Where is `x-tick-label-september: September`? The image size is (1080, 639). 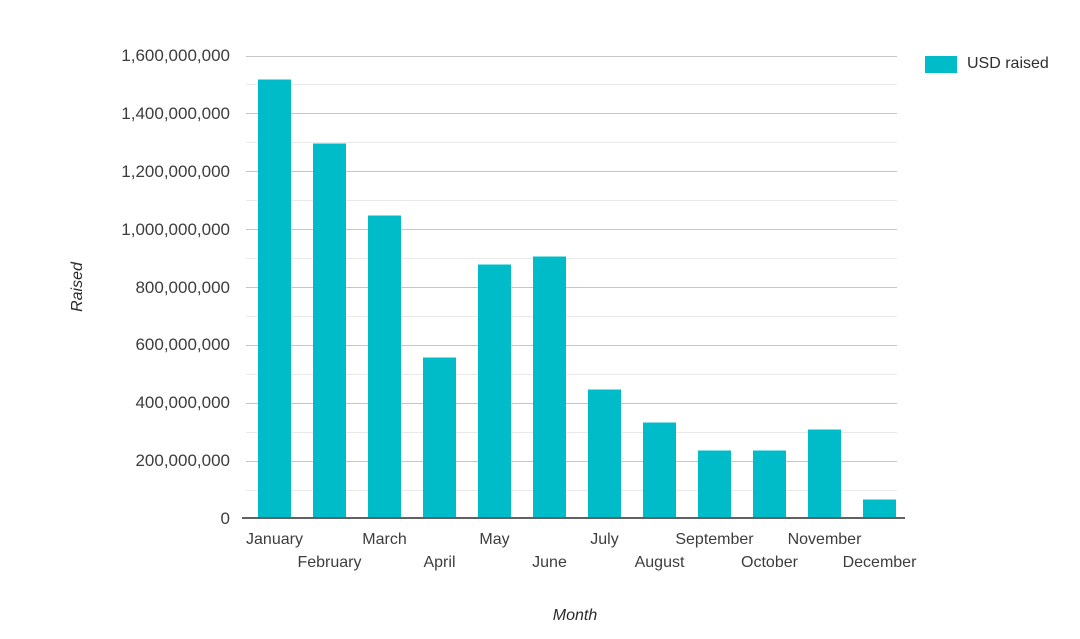
x-tick-label-september: September is located at coordinates (714, 539).